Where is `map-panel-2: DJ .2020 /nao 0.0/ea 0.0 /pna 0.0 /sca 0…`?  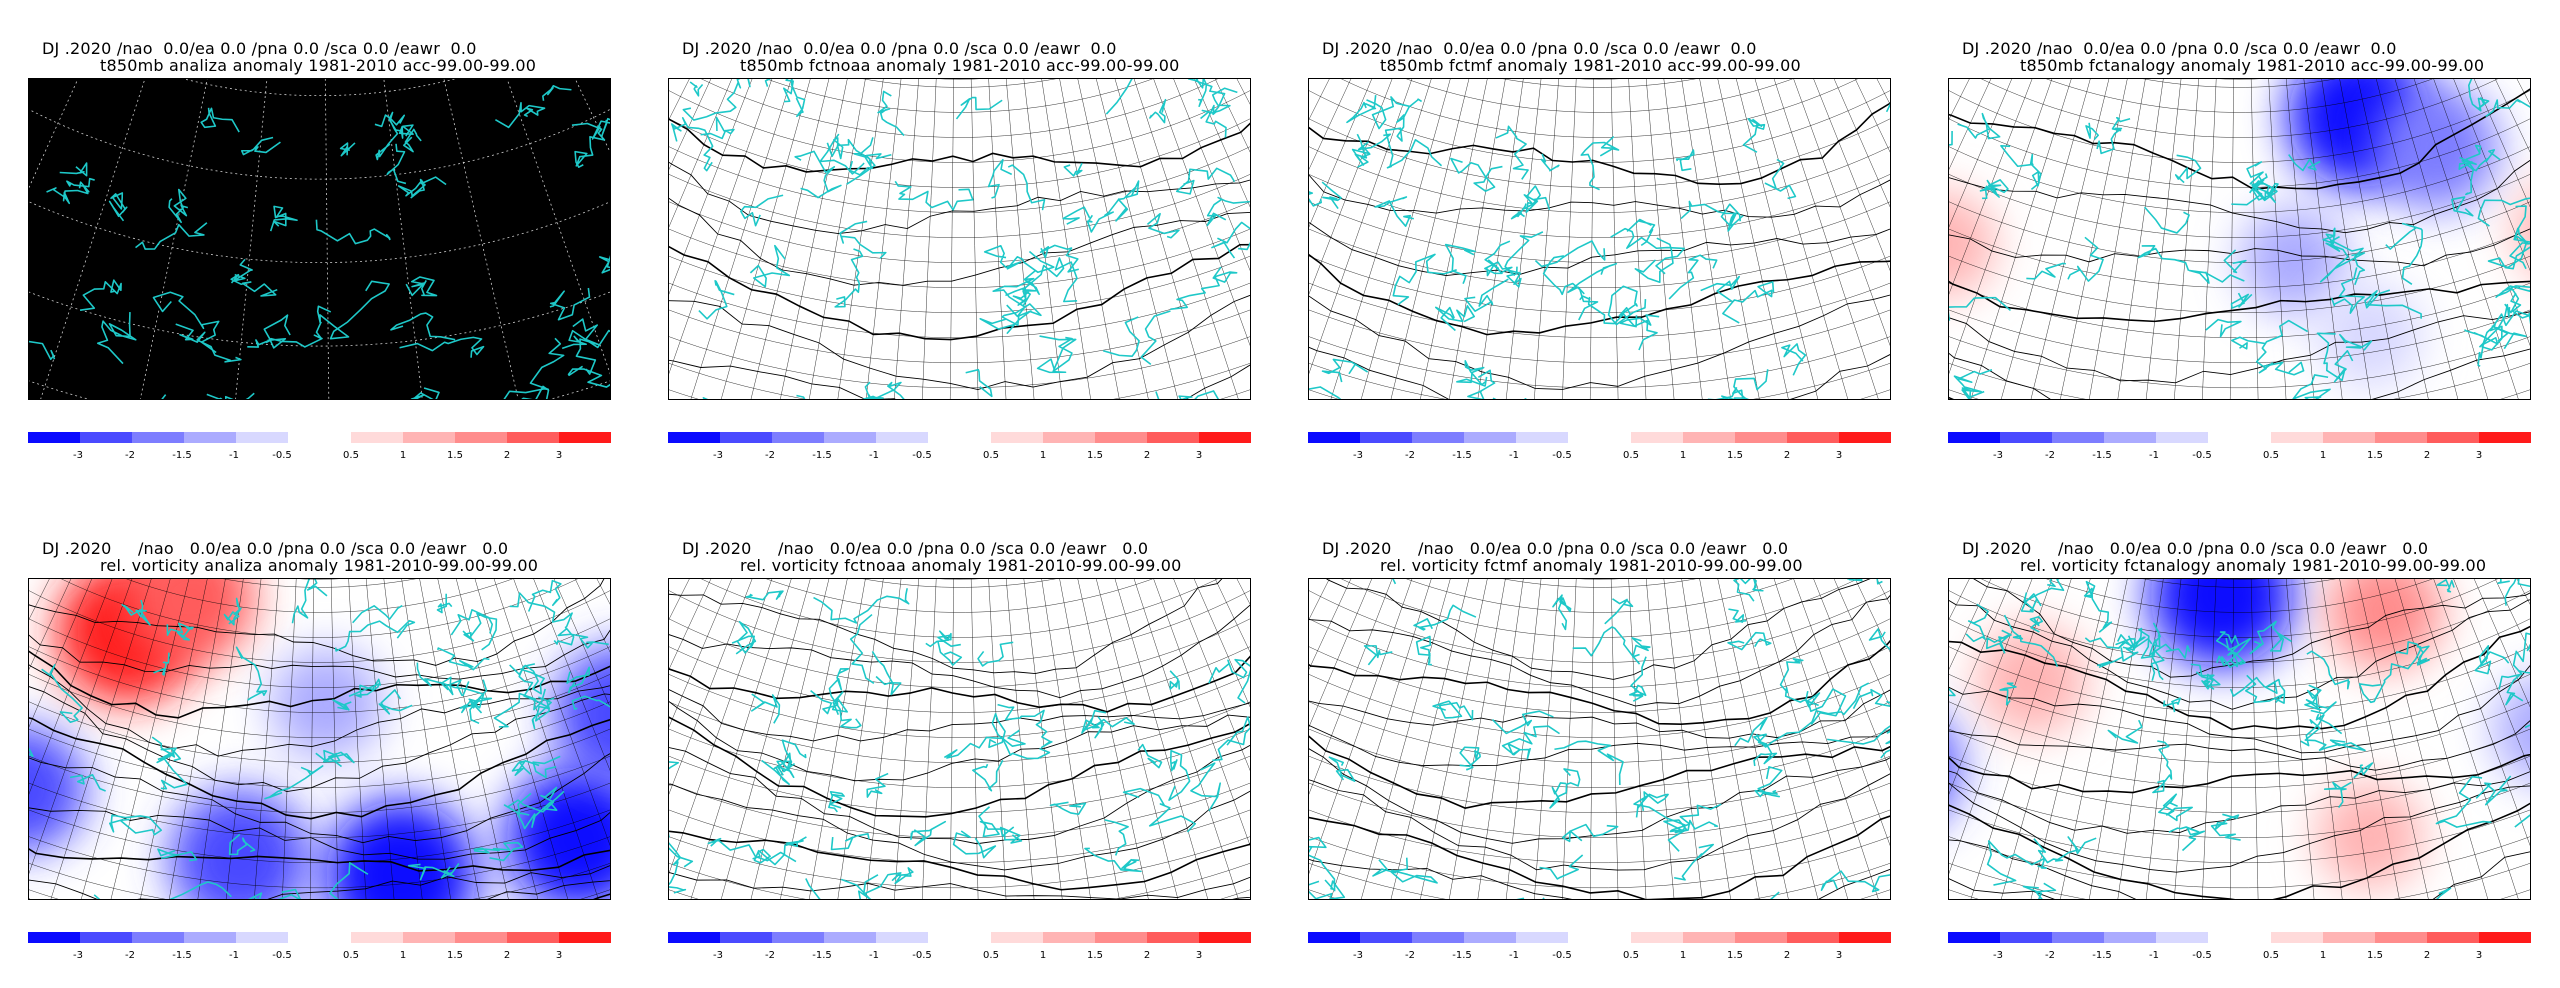
map-panel-2: DJ .2020 /nao 0.0/ea 0.0 /pna 0.0 /sca 0… is located at coordinates (963, 260).